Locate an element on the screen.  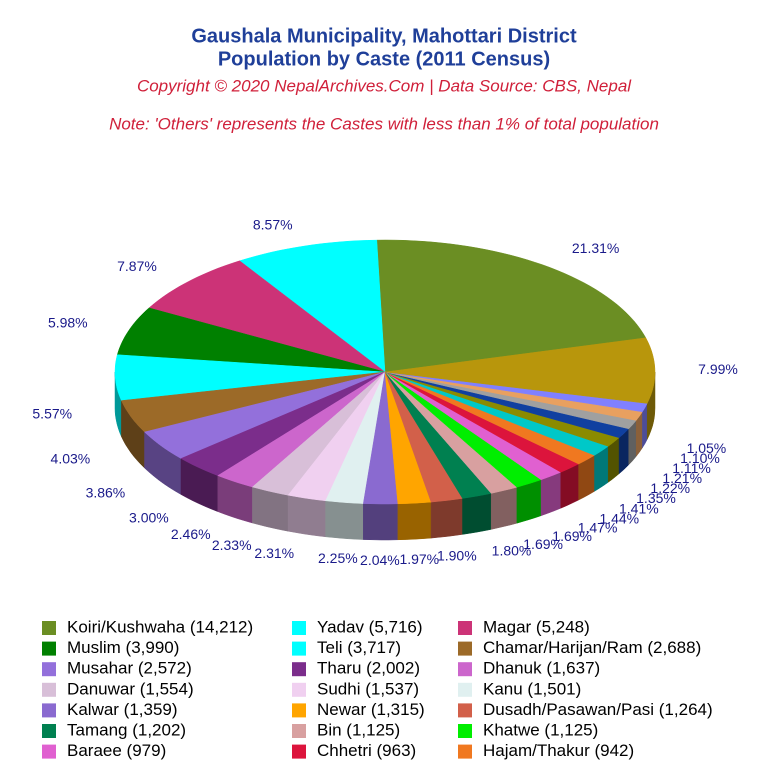
value-label: 1.22% is located at coordinates (670, 488).